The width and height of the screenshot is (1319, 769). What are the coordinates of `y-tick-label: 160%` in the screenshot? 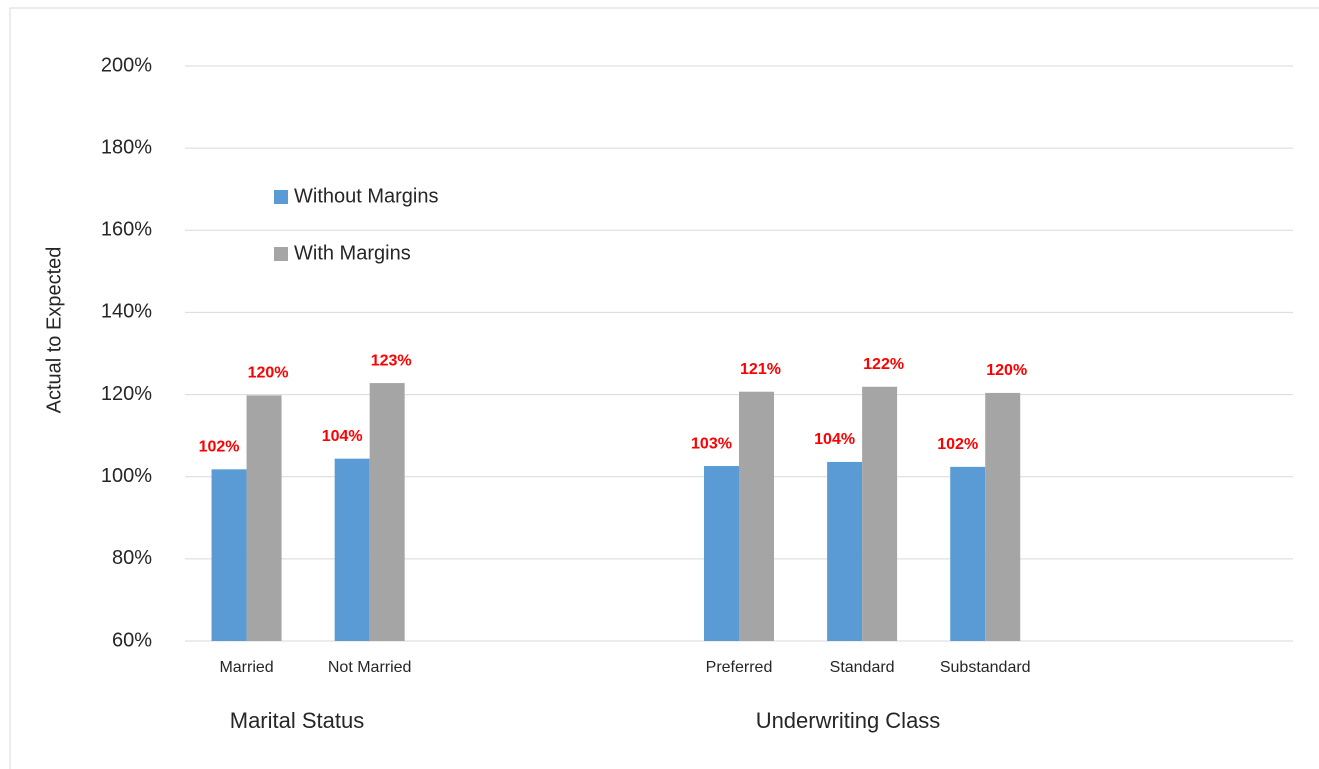 It's located at (126, 230).